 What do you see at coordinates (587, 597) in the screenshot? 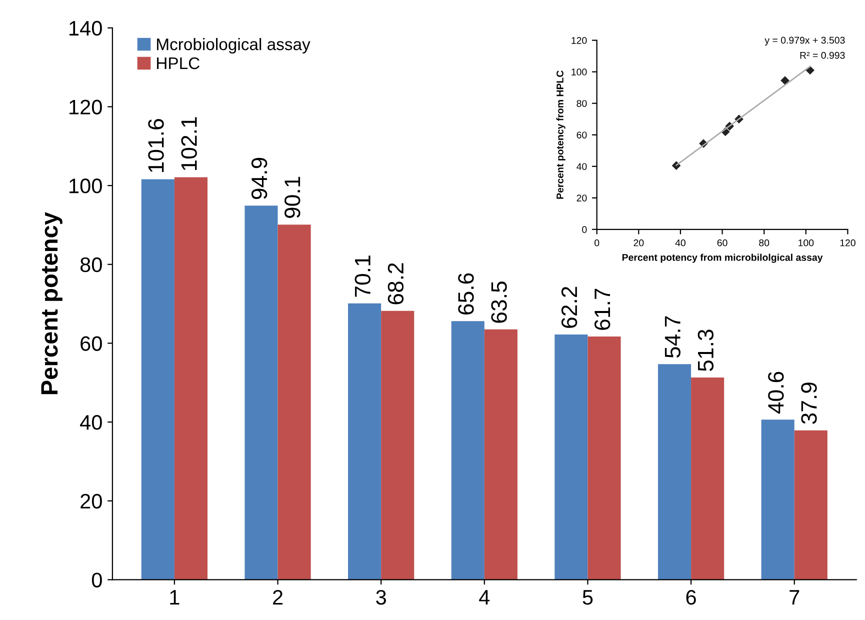
I see `x-tick-label: 5` at bounding box center [587, 597].